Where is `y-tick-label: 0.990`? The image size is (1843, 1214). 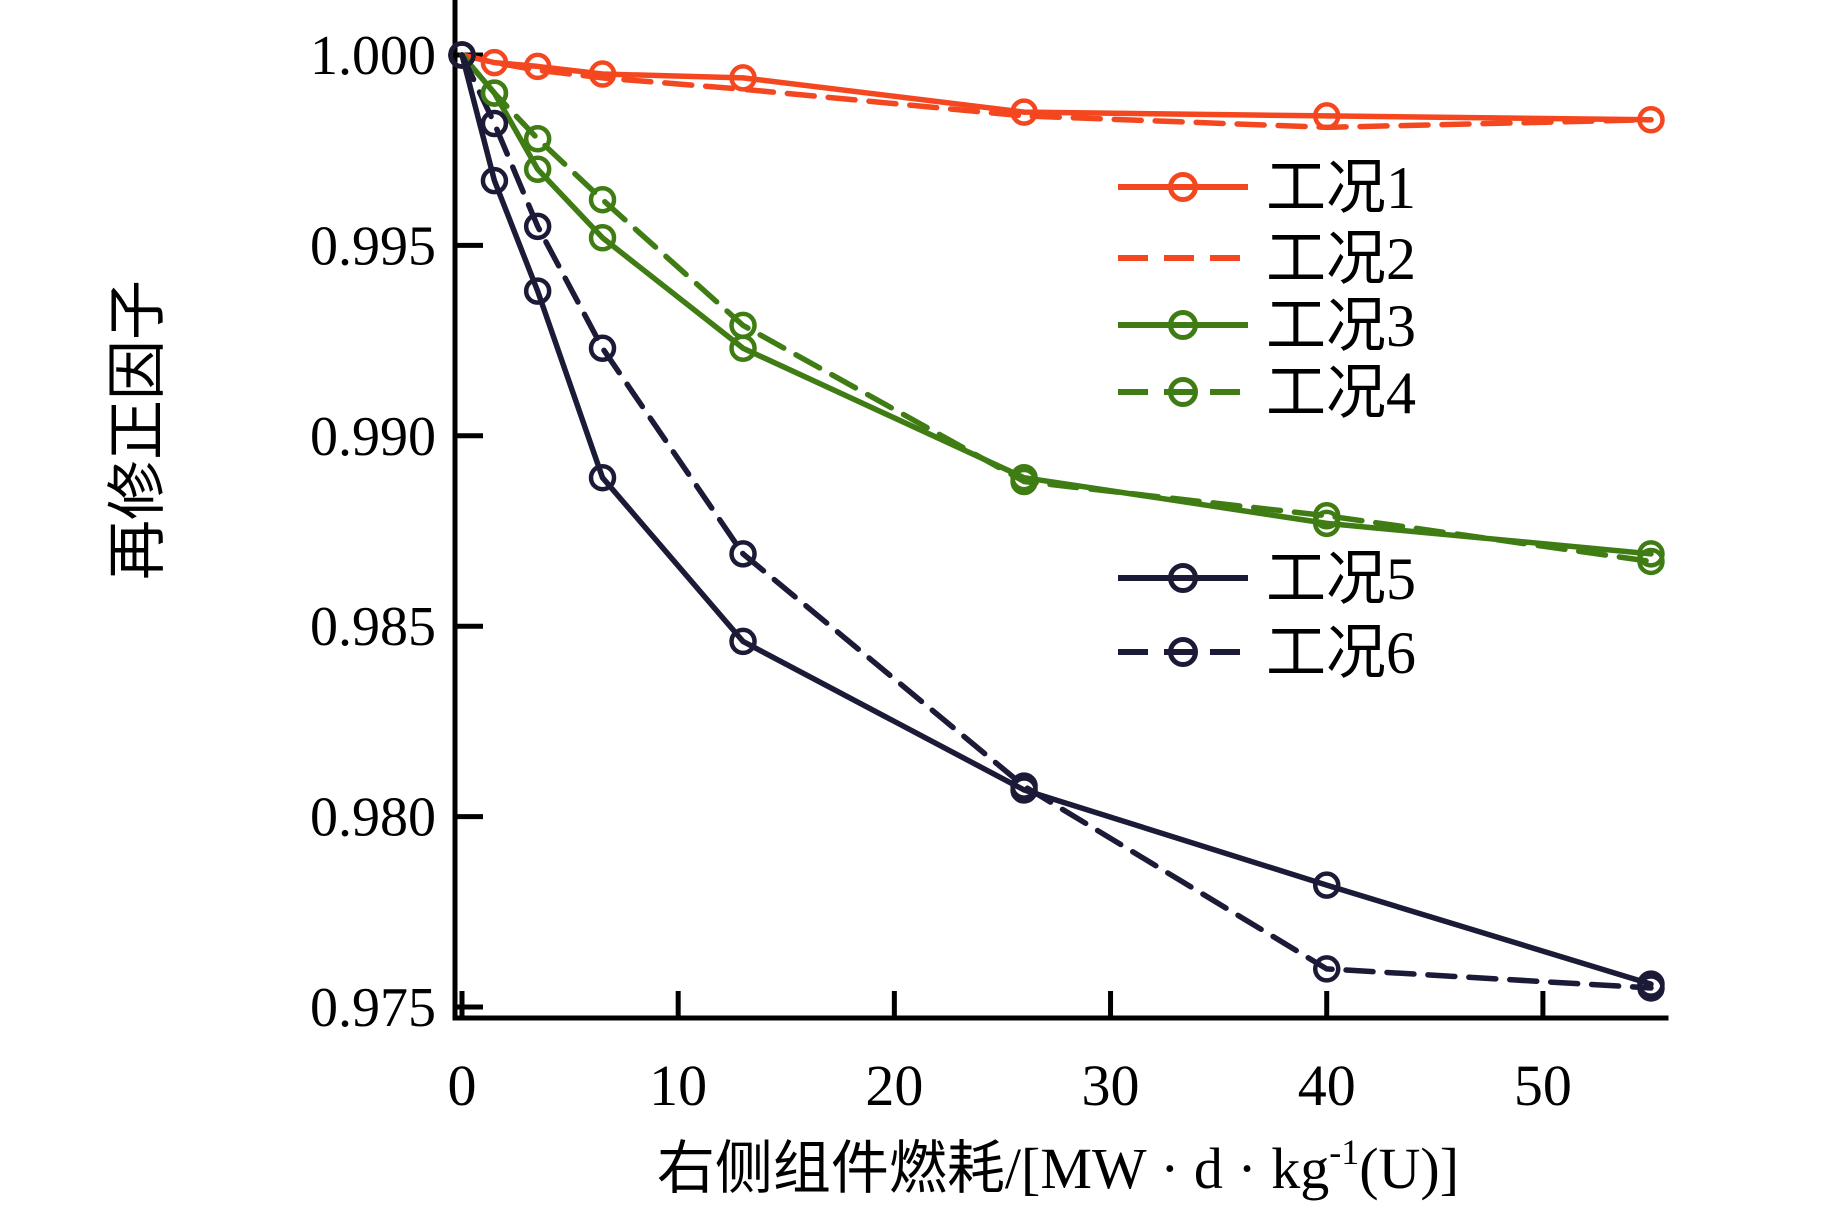 y-tick-label: 0.990 is located at coordinates (373, 437).